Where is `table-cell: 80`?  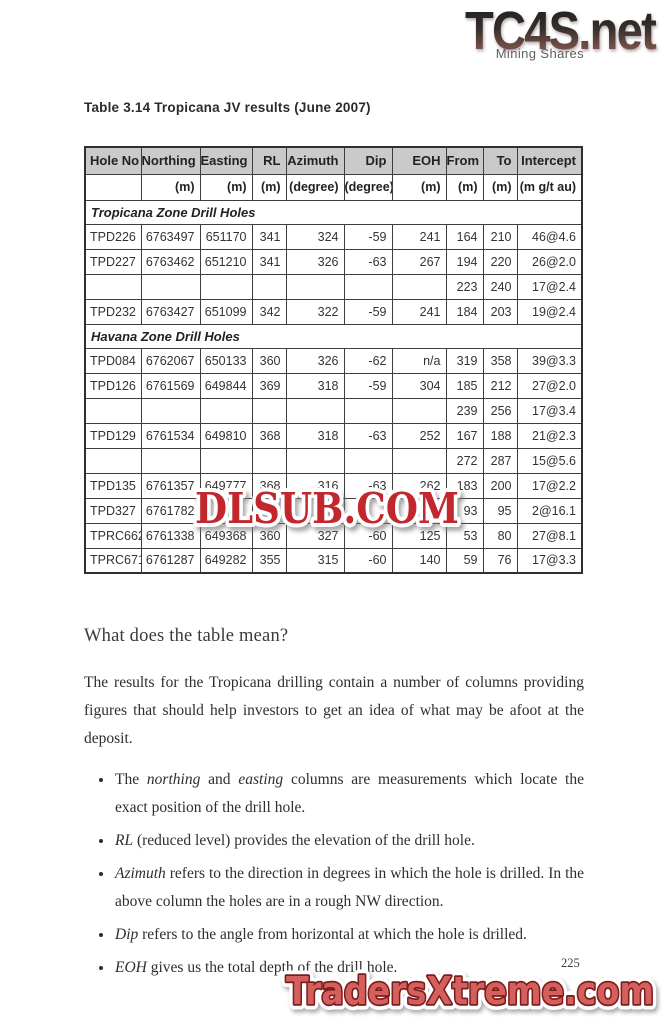 table-cell: 80 is located at coordinates (500, 535).